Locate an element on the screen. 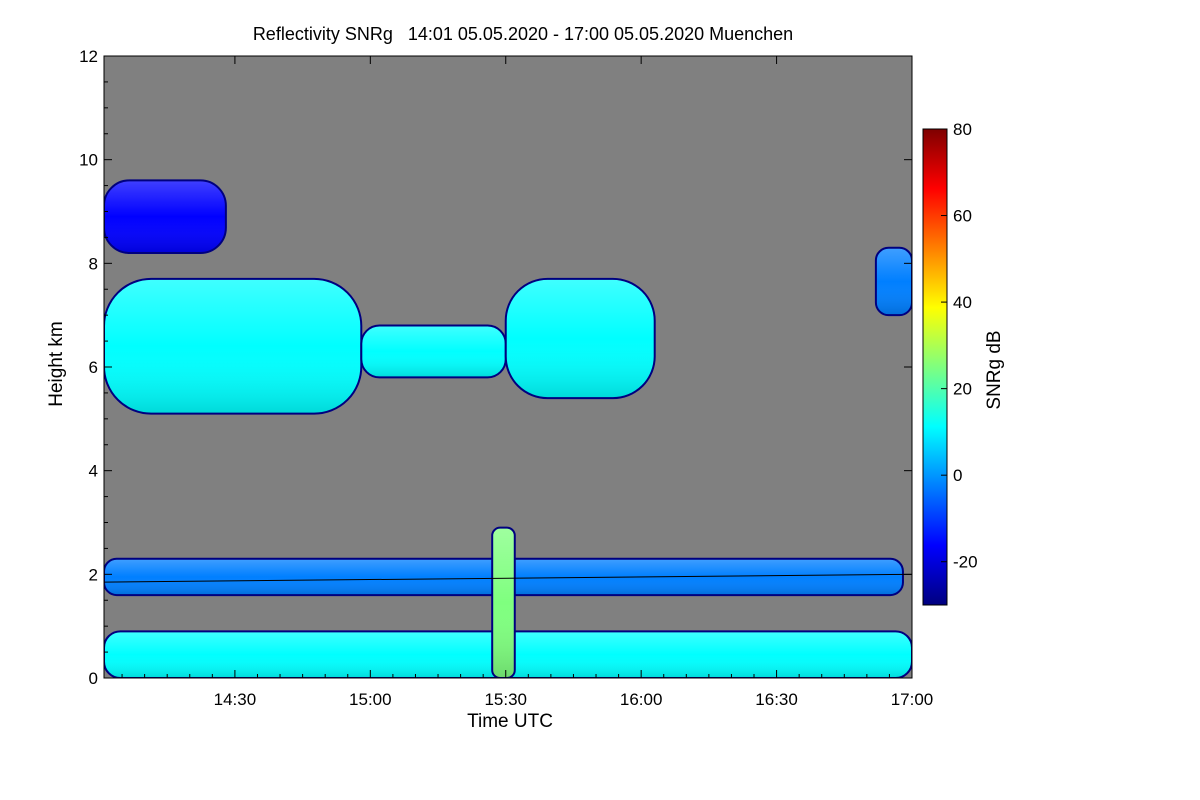  colorbar-tick-label: 40 is located at coordinates (962, 302).